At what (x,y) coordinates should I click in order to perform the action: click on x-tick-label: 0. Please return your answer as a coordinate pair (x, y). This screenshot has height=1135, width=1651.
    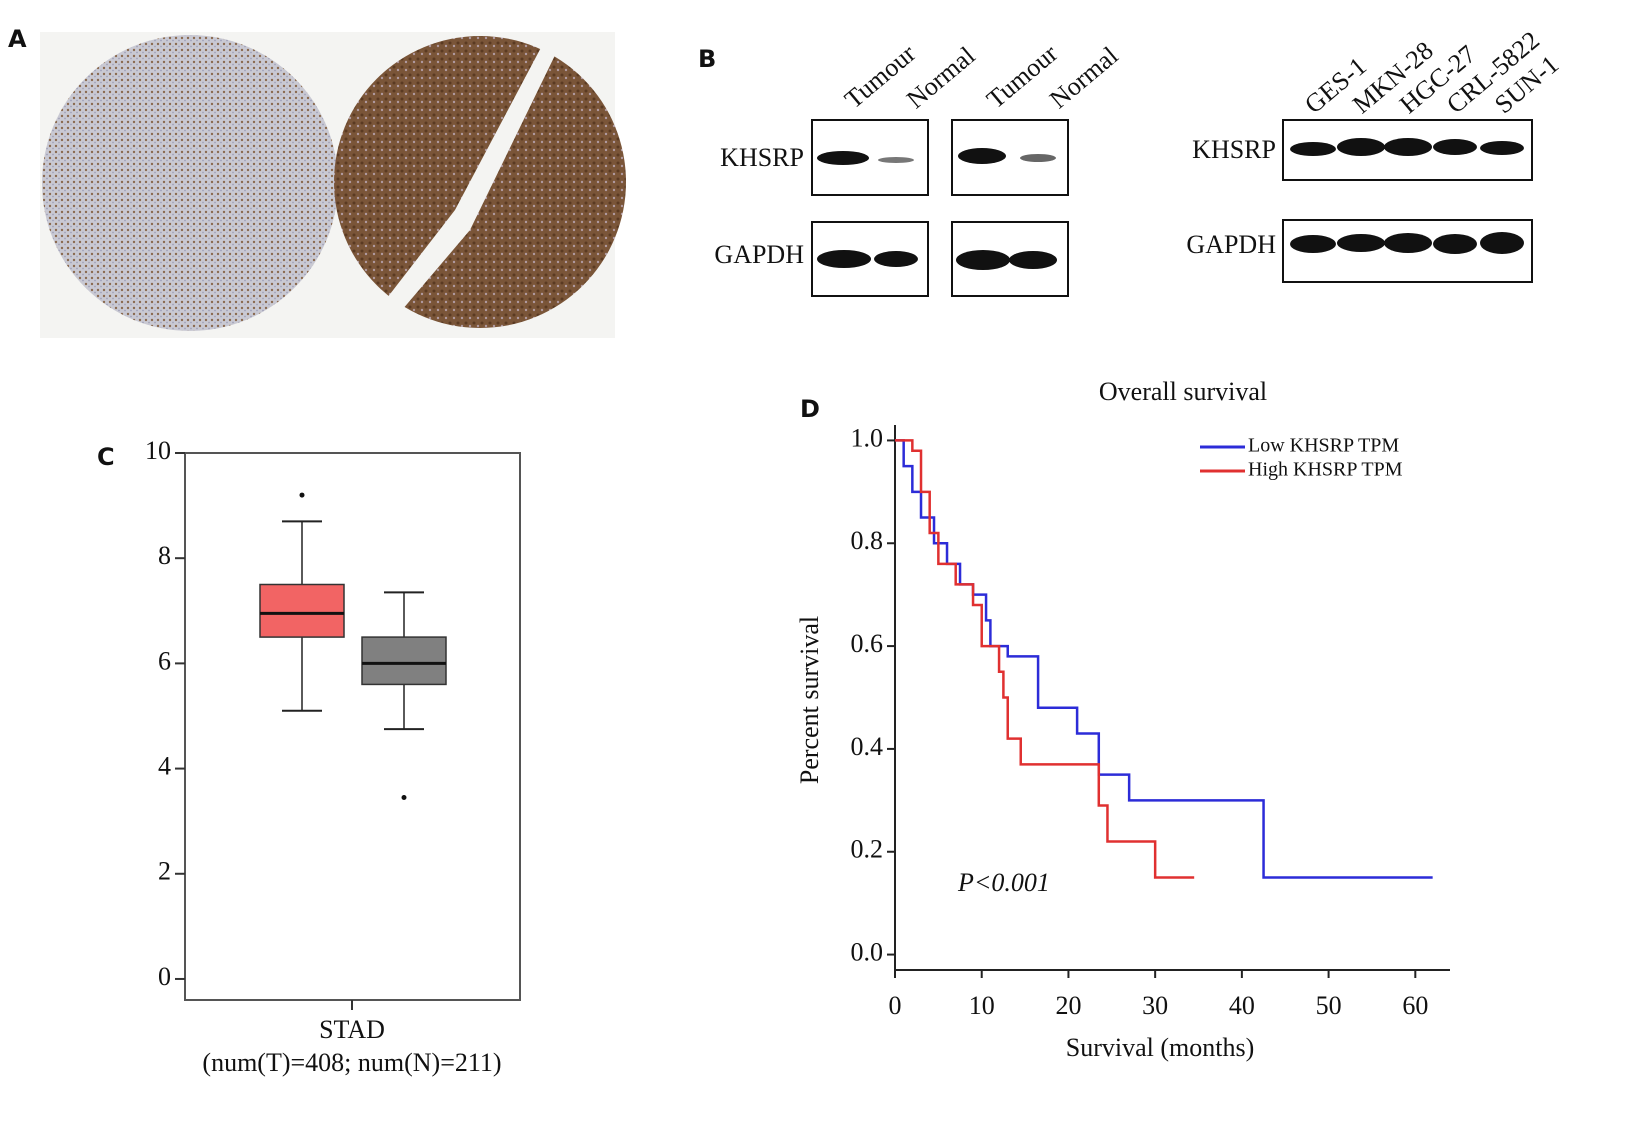
    Looking at the image, I should click on (895, 1005).